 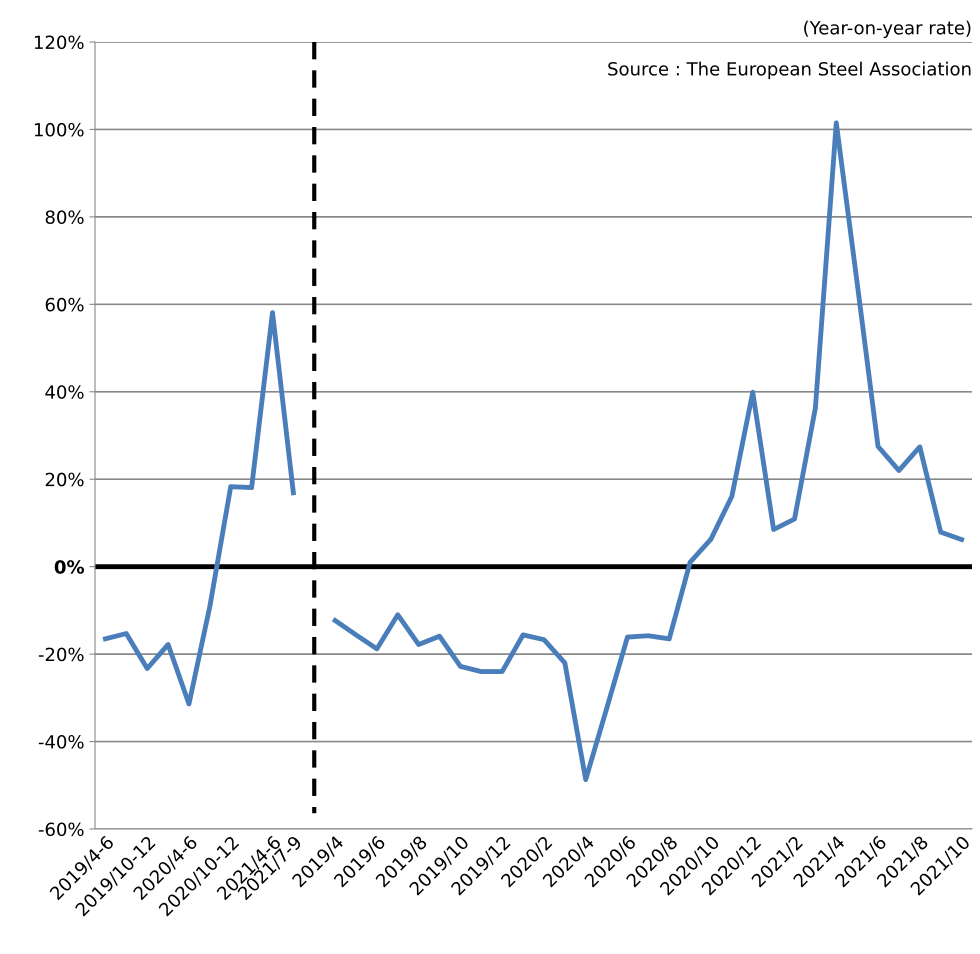 What do you see at coordinates (61, 829) in the screenshot?
I see `y-tick-label: -60%` at bounding box center [61, 829].